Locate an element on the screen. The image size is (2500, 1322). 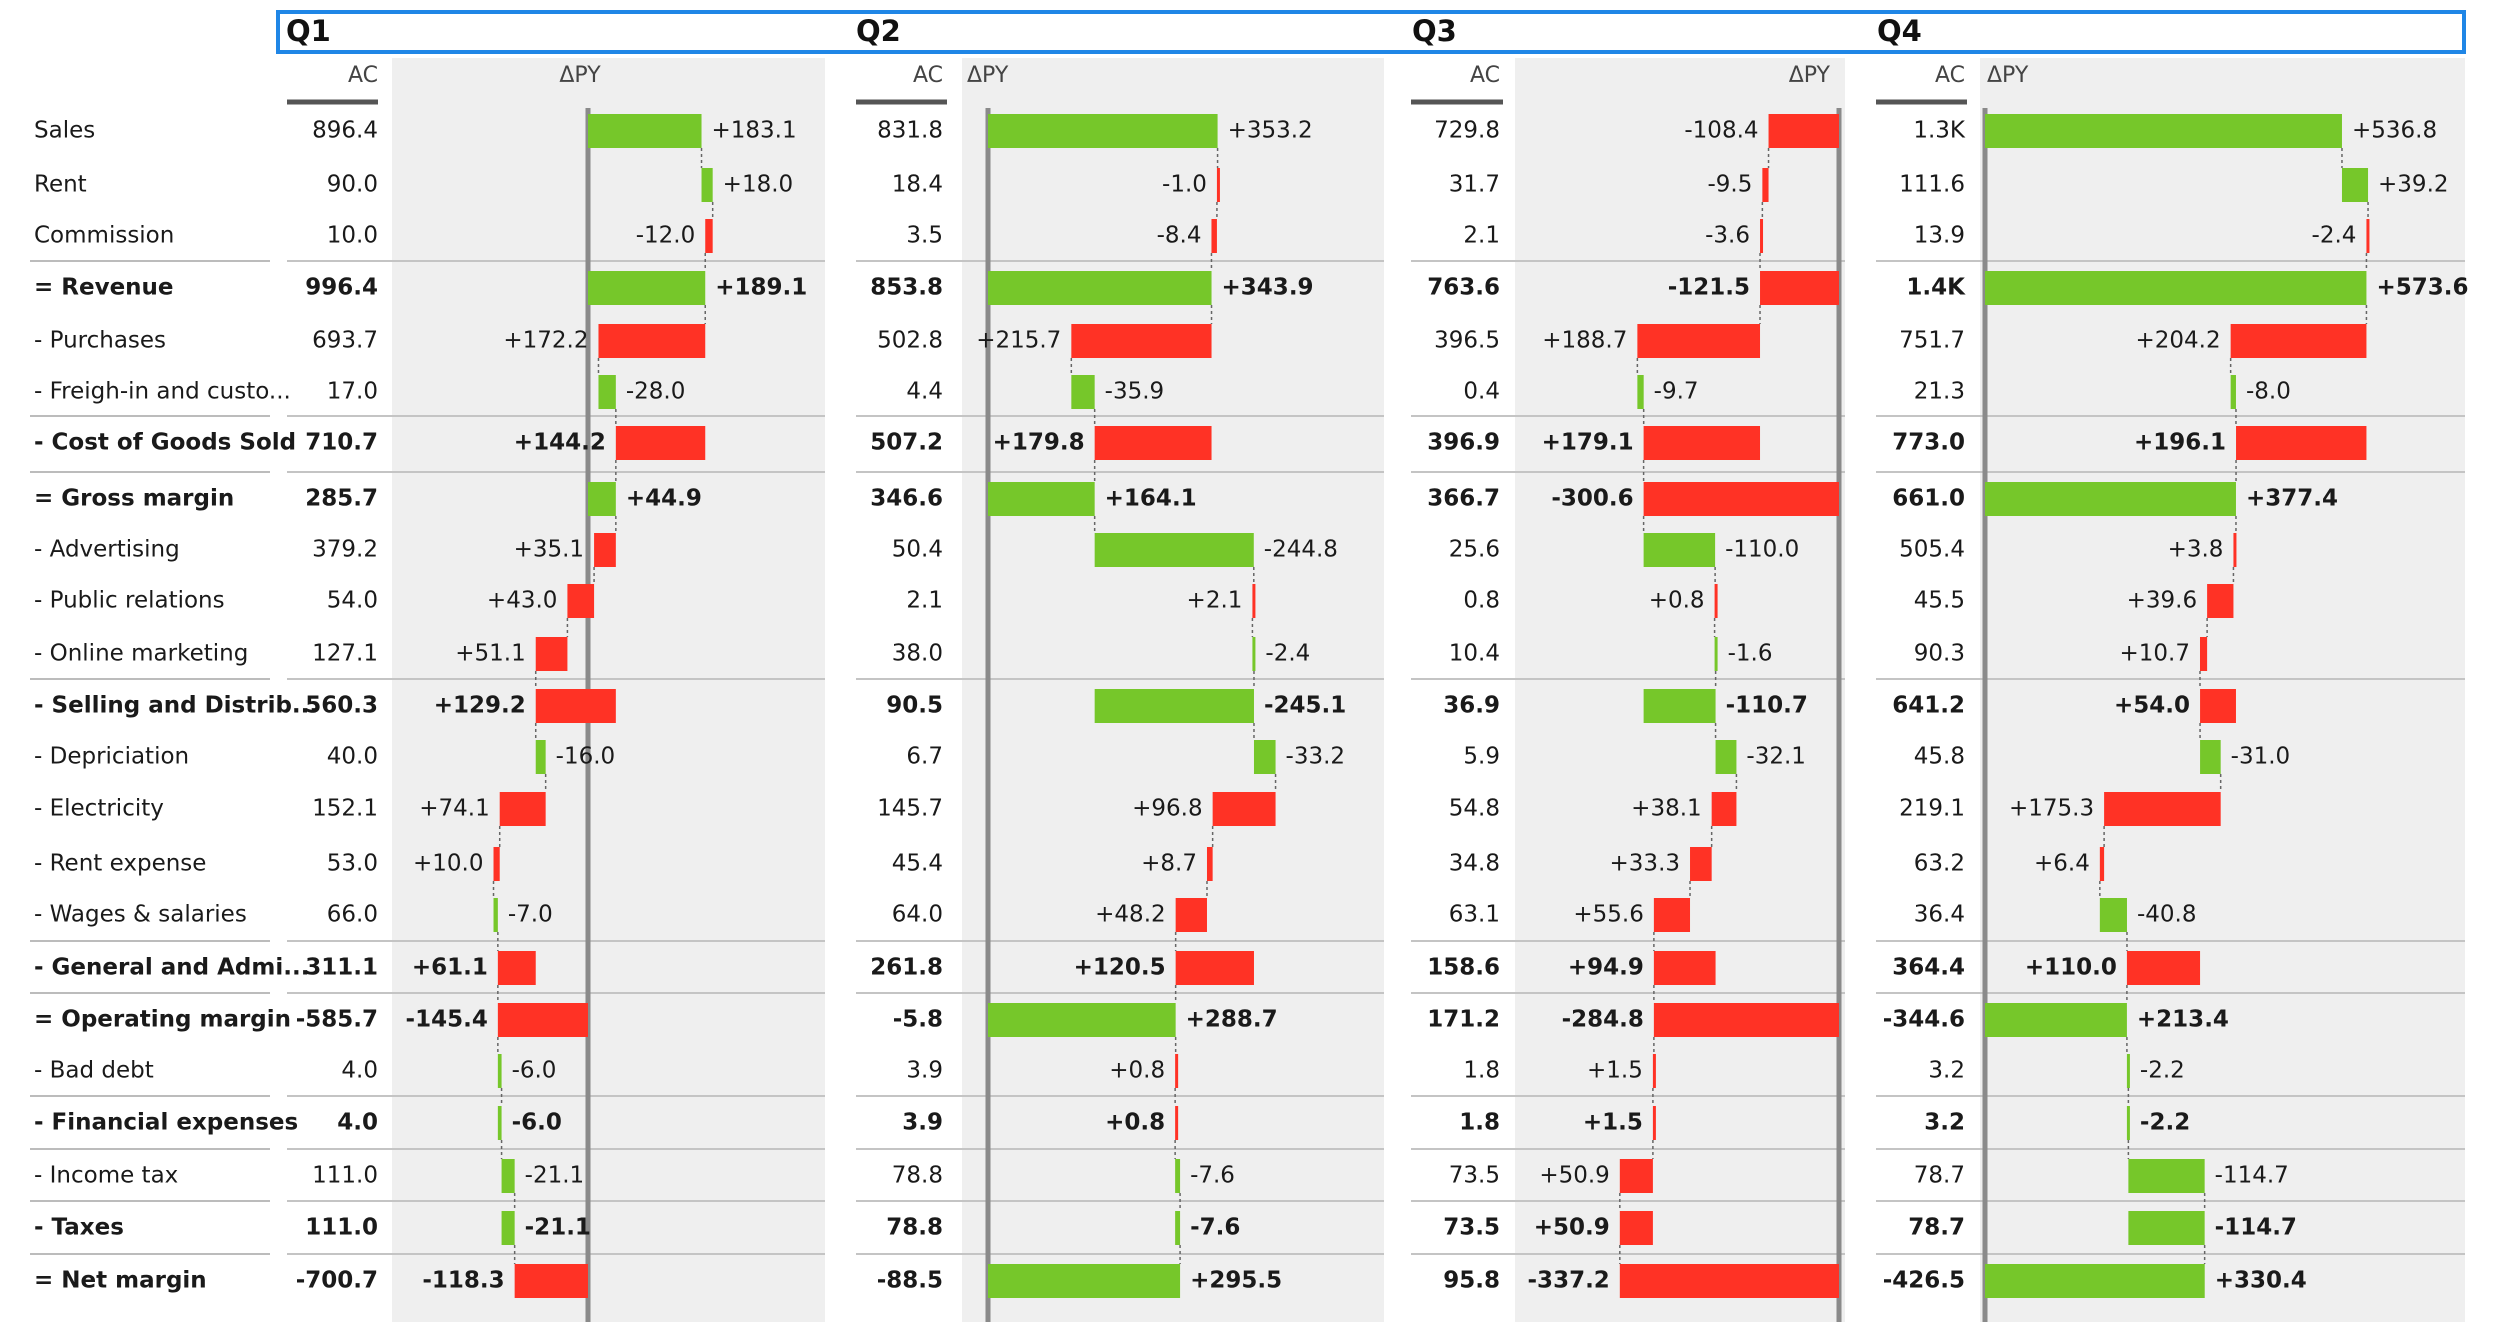
ac-value: 710.7 is located at coordinates (341, 443).